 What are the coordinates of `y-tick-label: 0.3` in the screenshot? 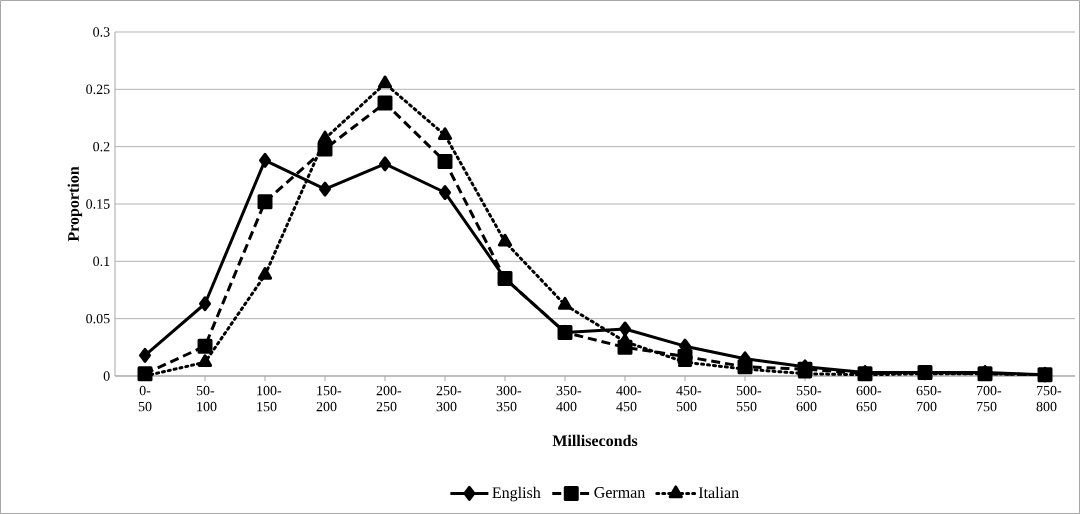 It's located at (101, 32).